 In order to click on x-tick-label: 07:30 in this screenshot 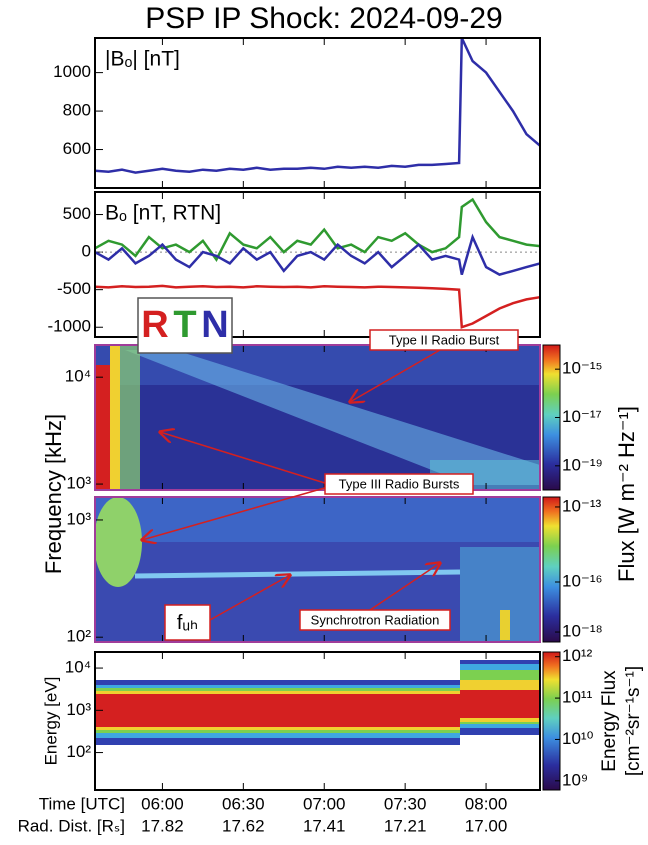, I will do `click(405, 803)`.